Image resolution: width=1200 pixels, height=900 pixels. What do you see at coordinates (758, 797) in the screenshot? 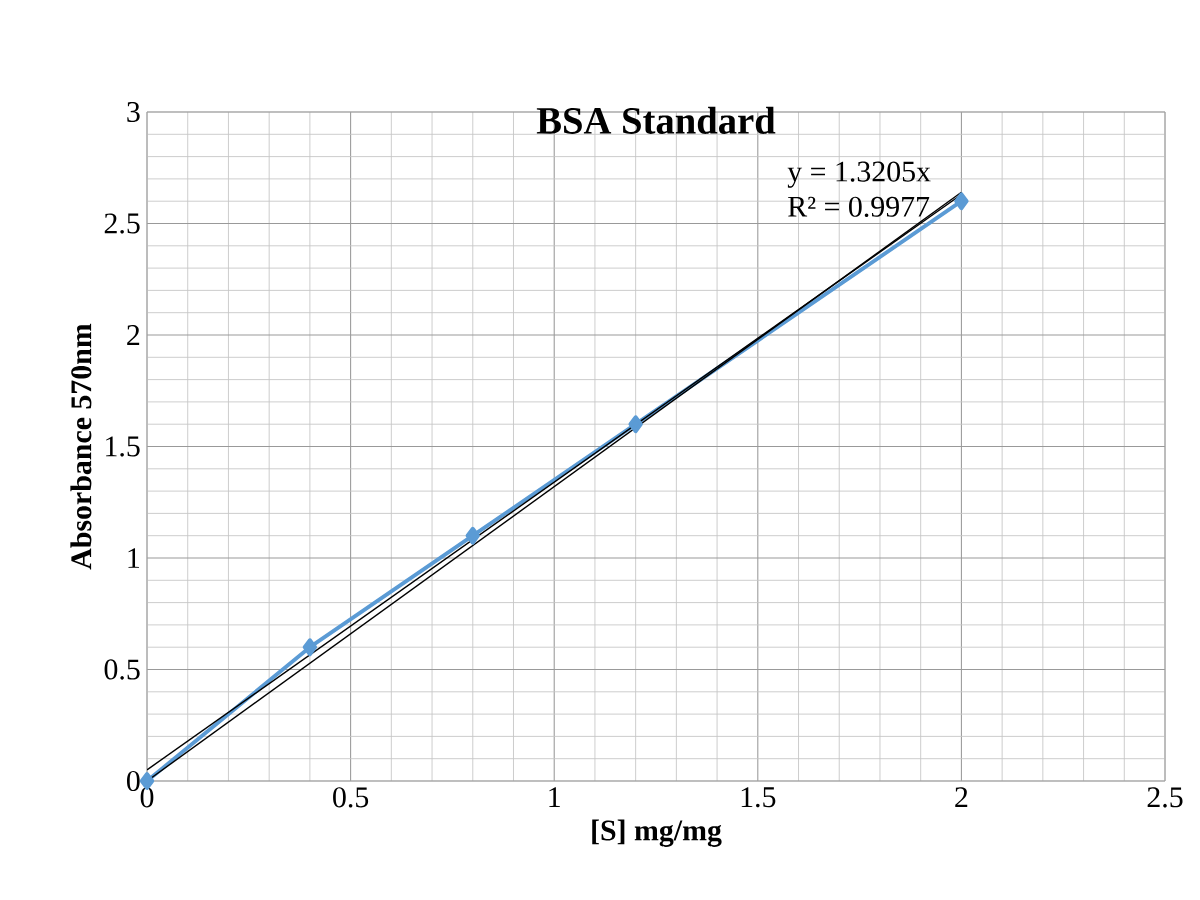
I see `x-tick-label: 1.5` at bounding box center [758, 797].